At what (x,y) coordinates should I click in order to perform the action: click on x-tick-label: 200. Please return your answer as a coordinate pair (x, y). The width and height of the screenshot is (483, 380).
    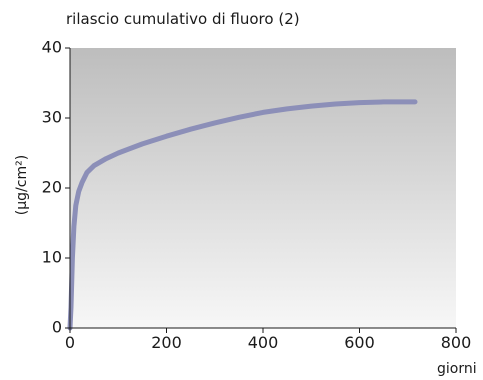
    Looking at the image, I should click on (166, 342).